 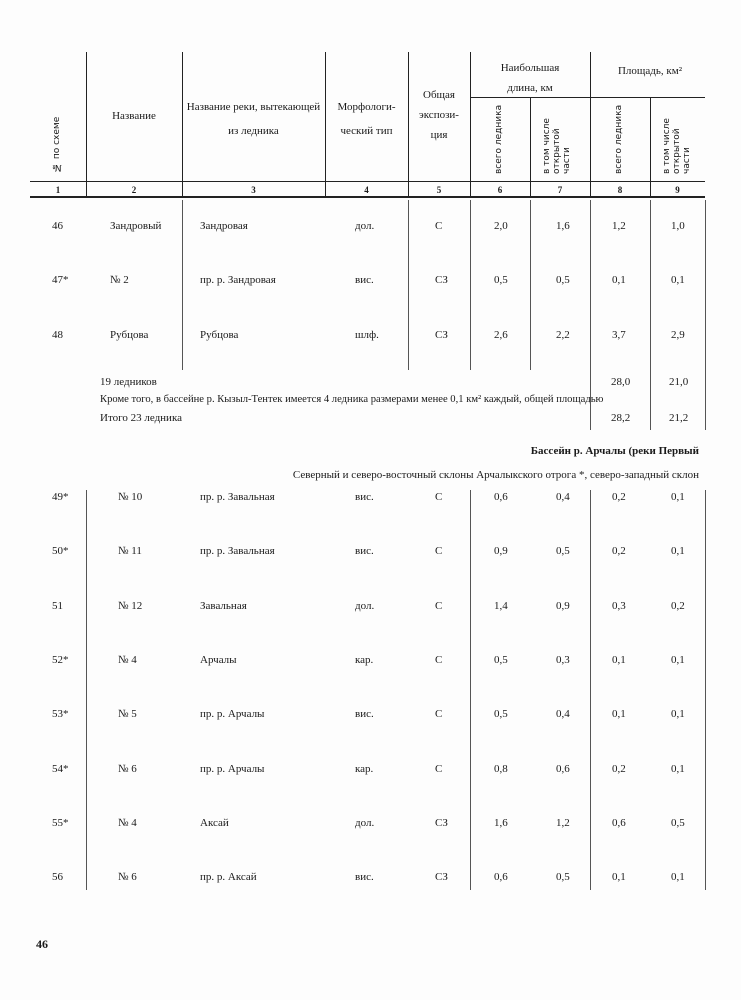 What do you see at coordinates (563, 768) in the screenshot?
I see `length-open: 0,6` at bounding box center [563, 768].